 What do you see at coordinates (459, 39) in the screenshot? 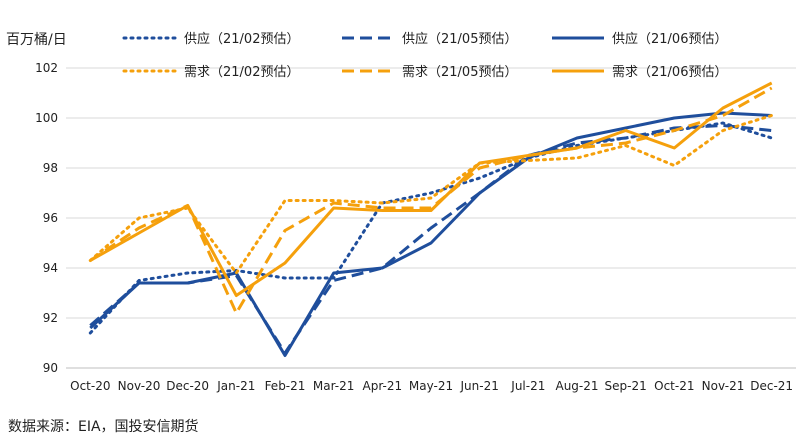
I see `legend-label-2: 供应（21/05预估）` at bounding box center [459, 39].